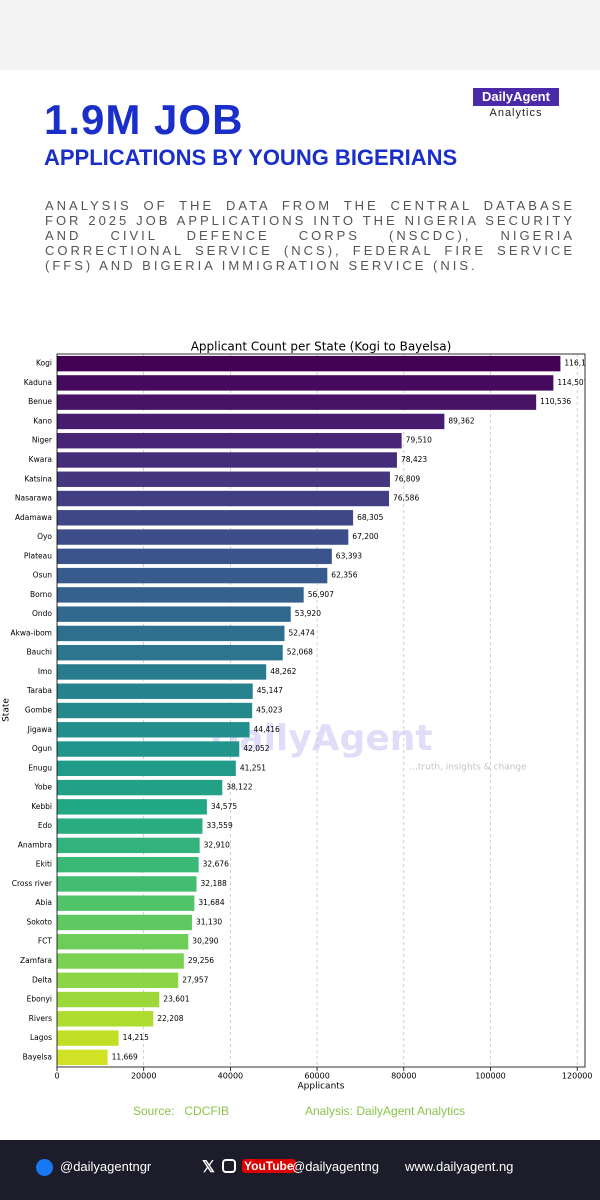  Describe the element at coordinates (32, 883) in the screenshot. I see `y-tick-label: Cross river` at that location.